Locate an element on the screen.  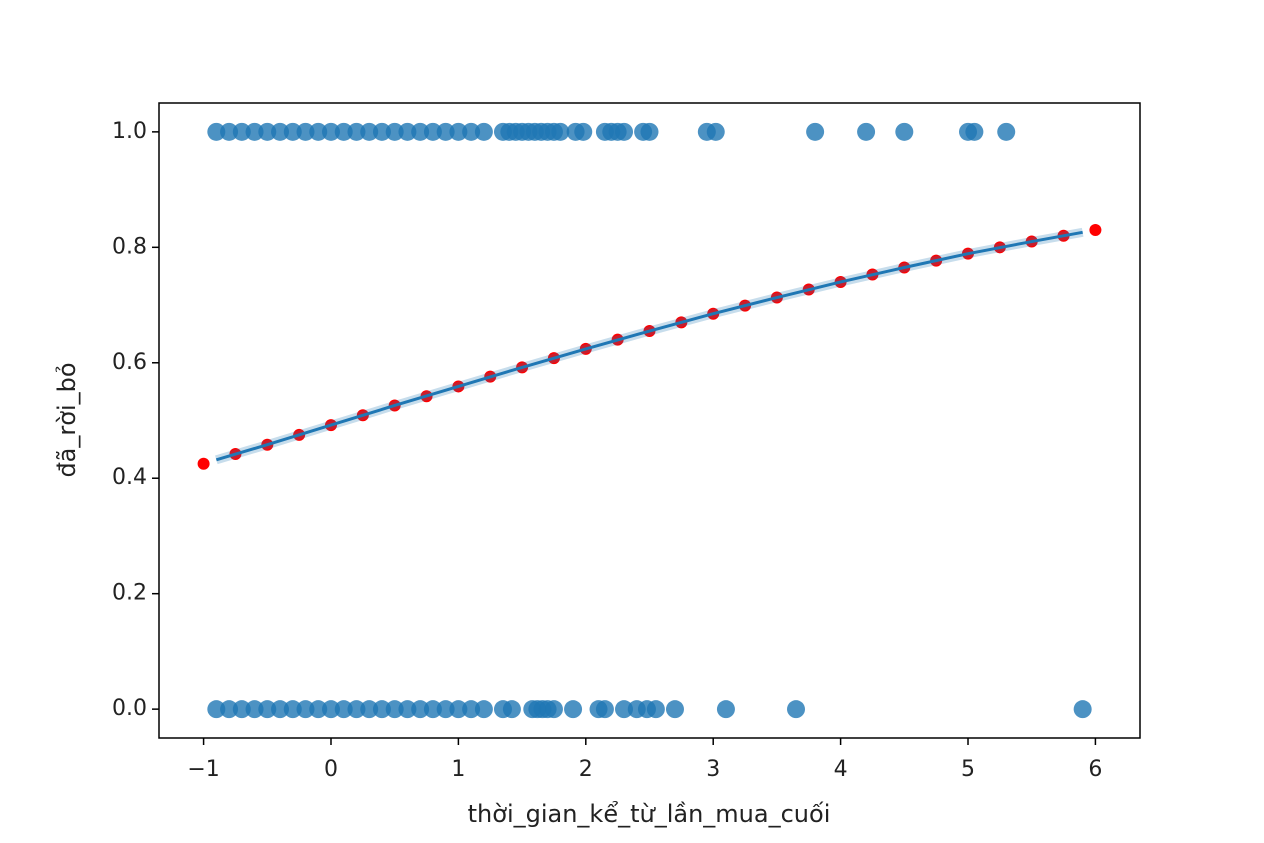
y-tick-label: 0.4 is located at coordinates (129, 477).